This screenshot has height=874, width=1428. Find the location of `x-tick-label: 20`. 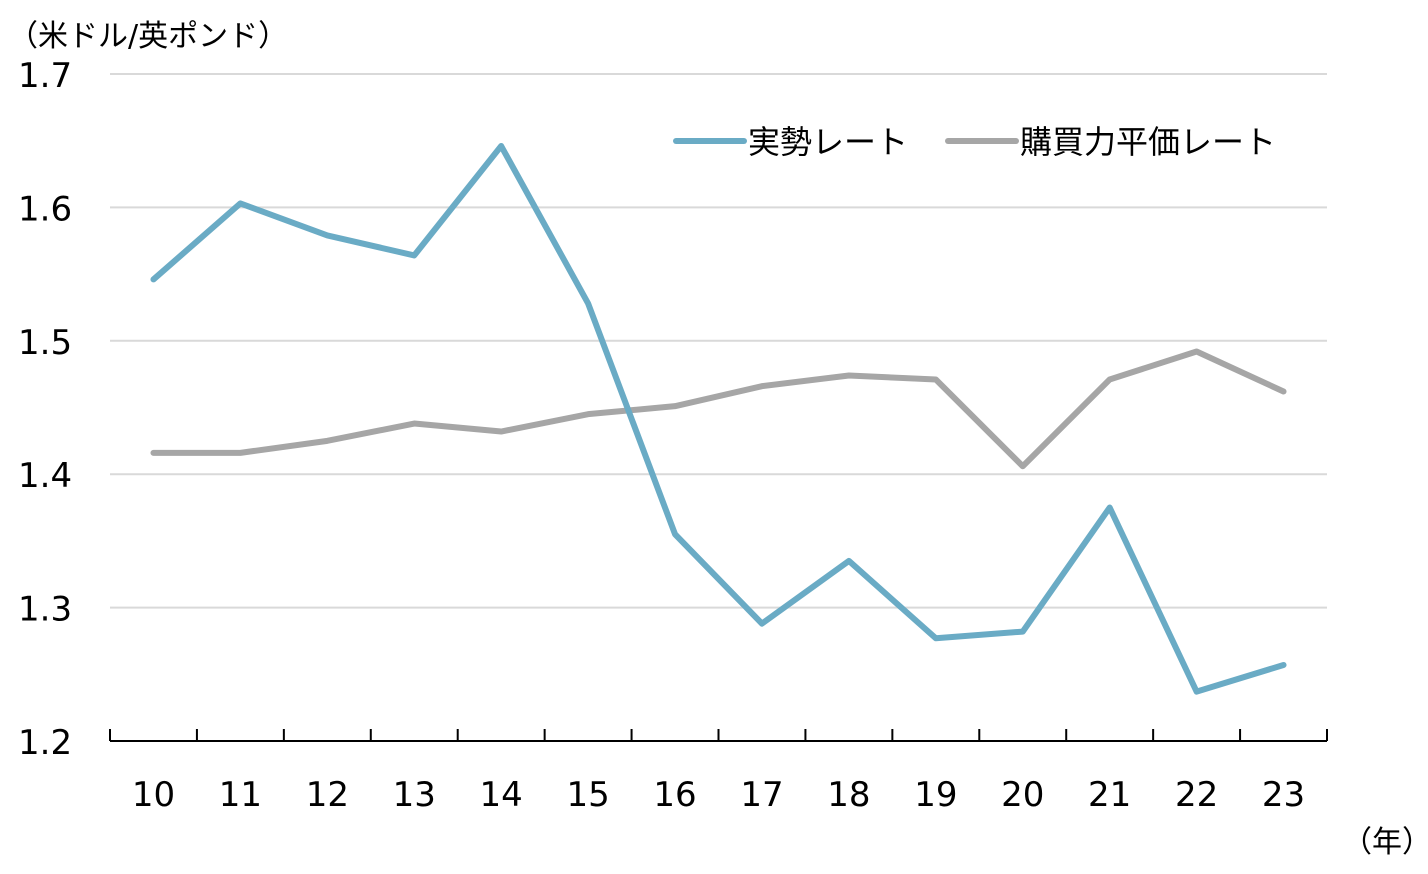

x-tick-label: 20 is located at coordinates (1022, 795).